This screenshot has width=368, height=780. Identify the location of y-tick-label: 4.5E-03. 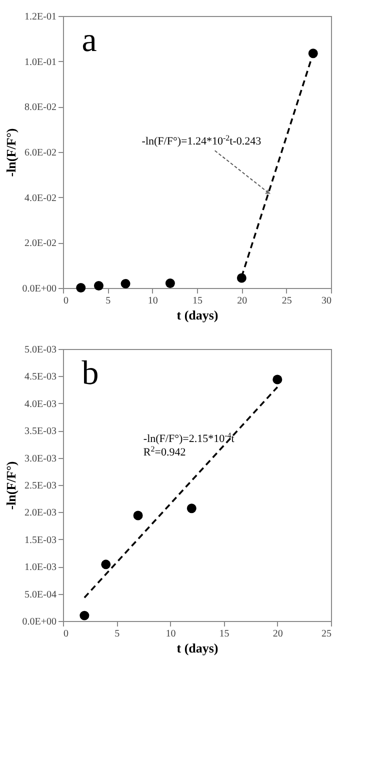
(40, 377).